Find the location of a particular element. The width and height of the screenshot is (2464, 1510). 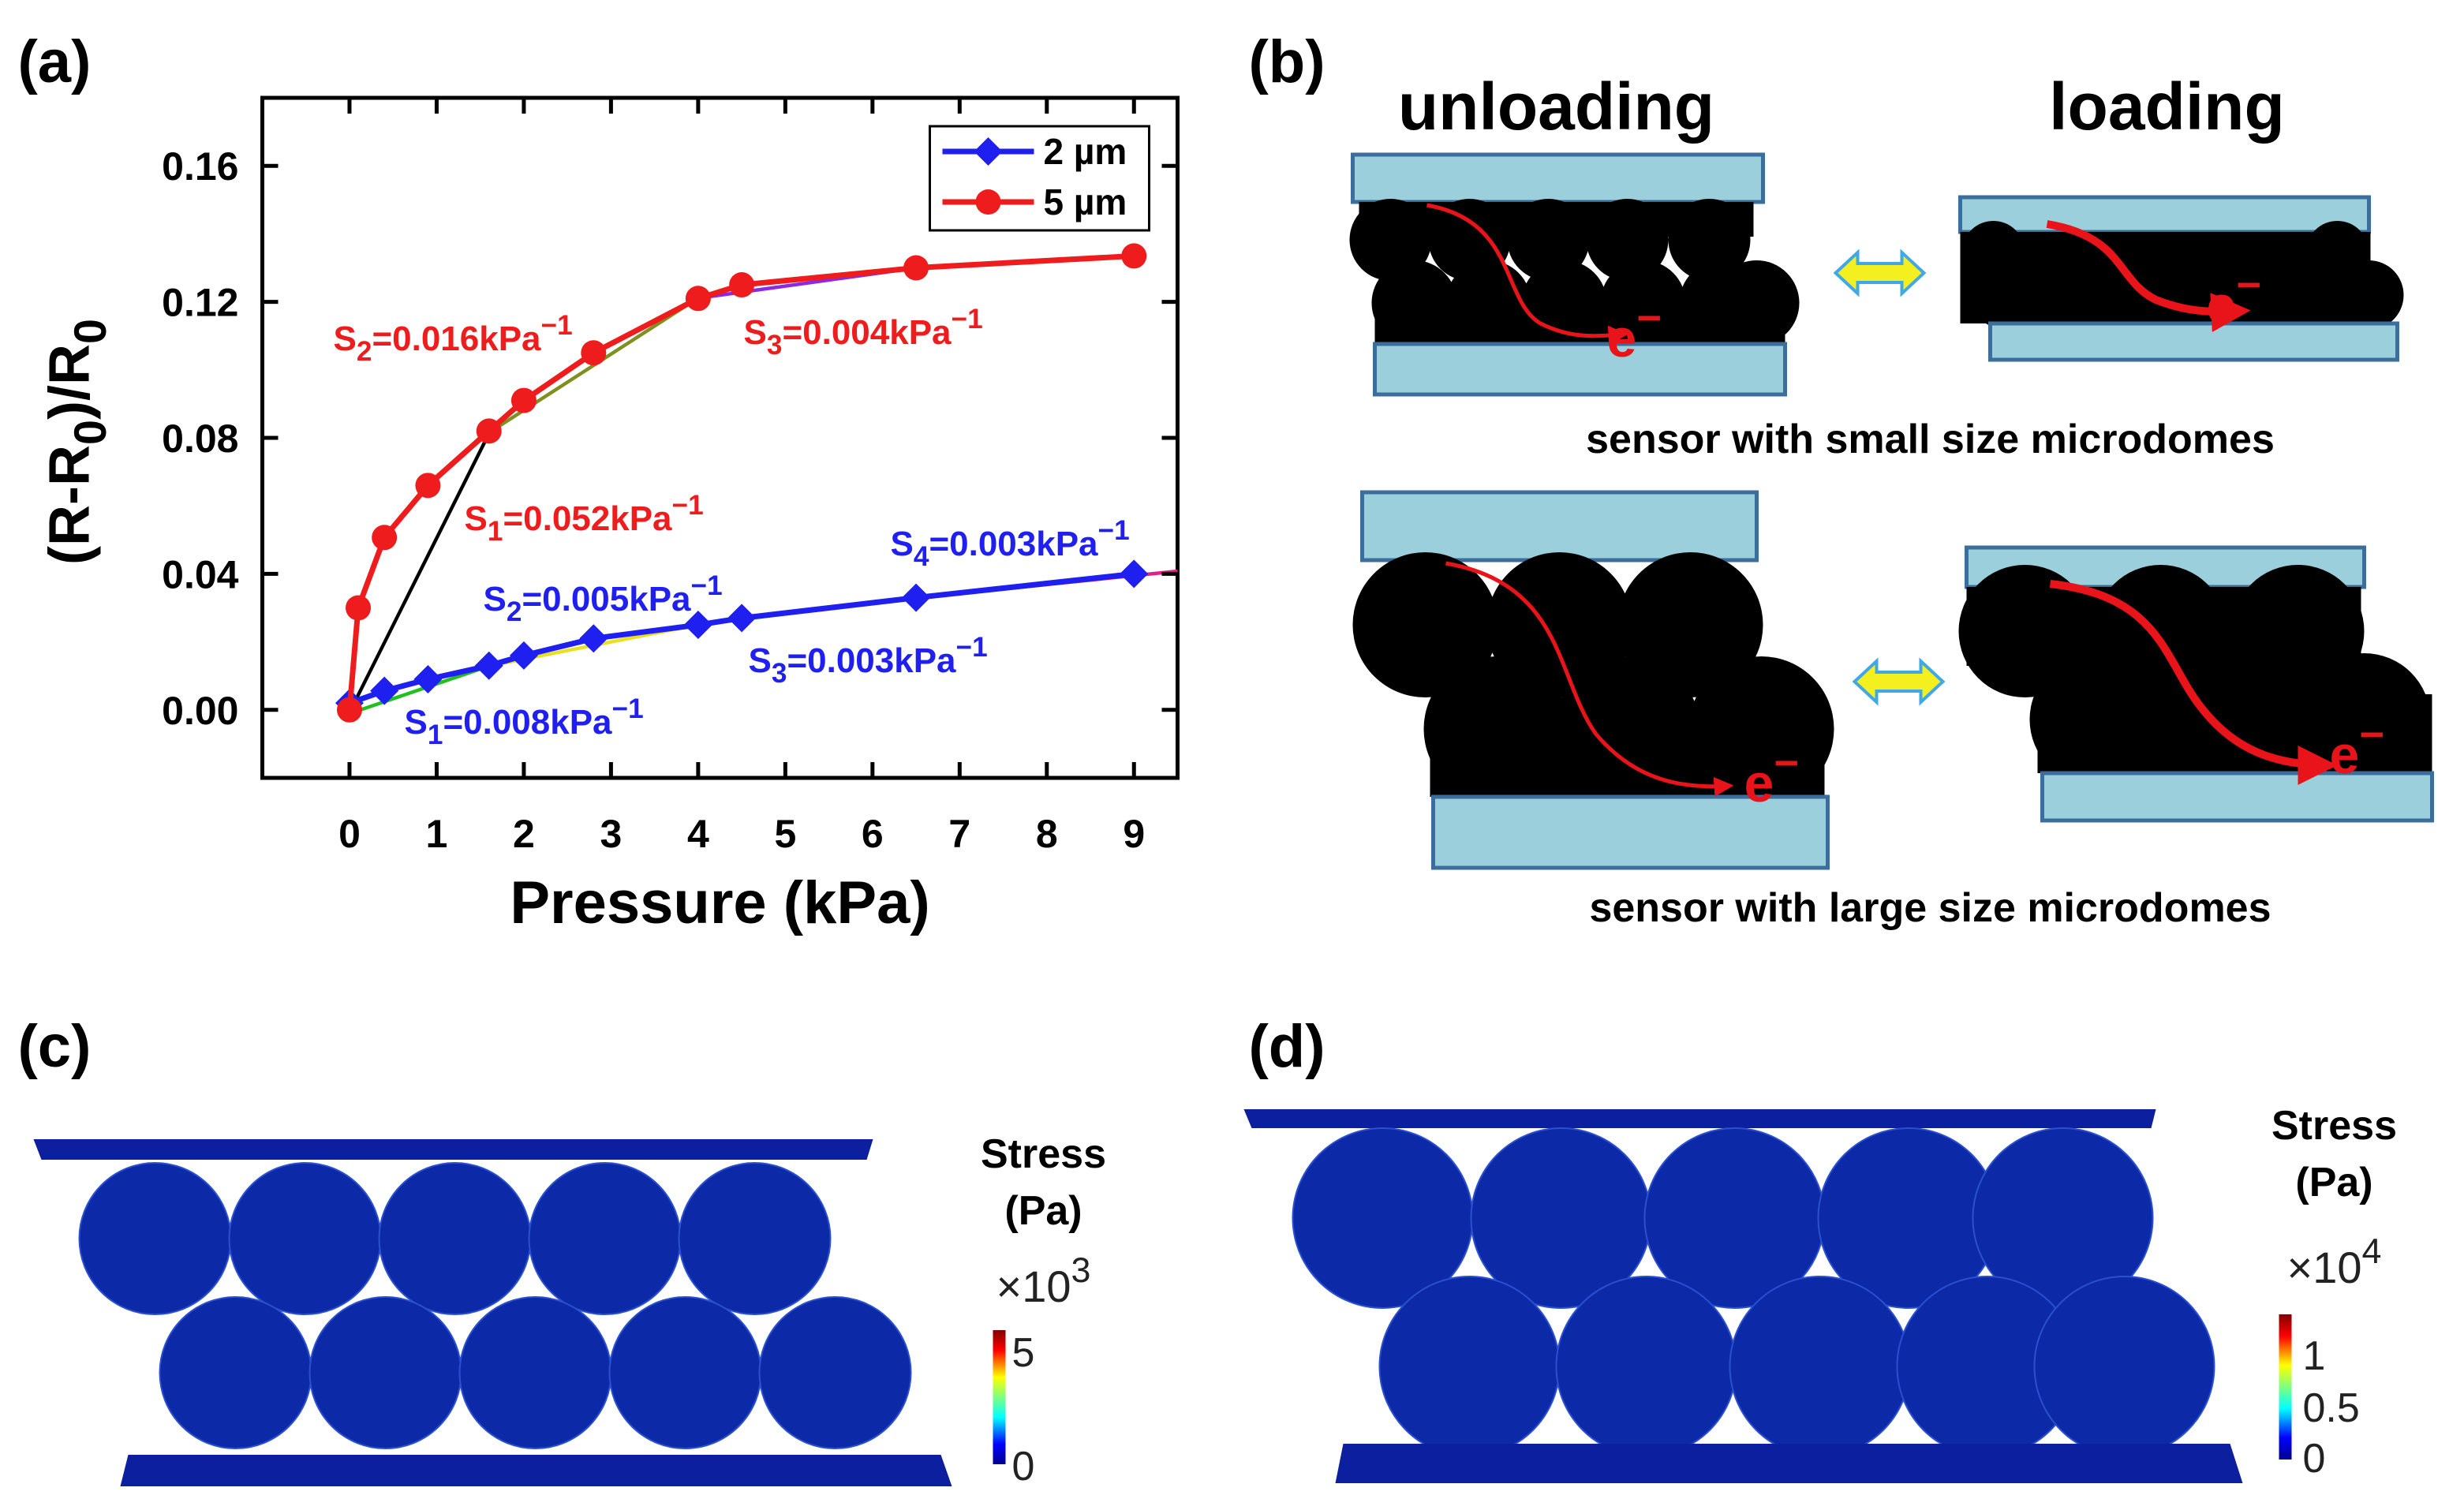

legend-marker is located at coordinates (988, 151).